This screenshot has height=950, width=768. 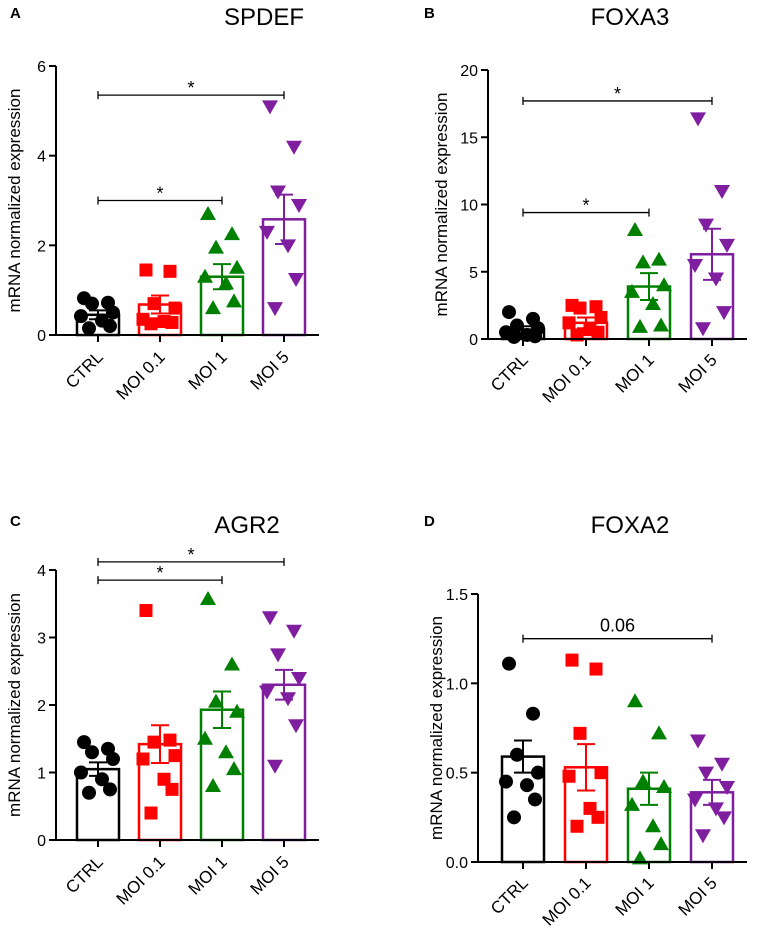 What do you see at coordinates (457, 595) in the screenshot?
I see `y-tick-label: 1.5` at bounding box center [457, 595].